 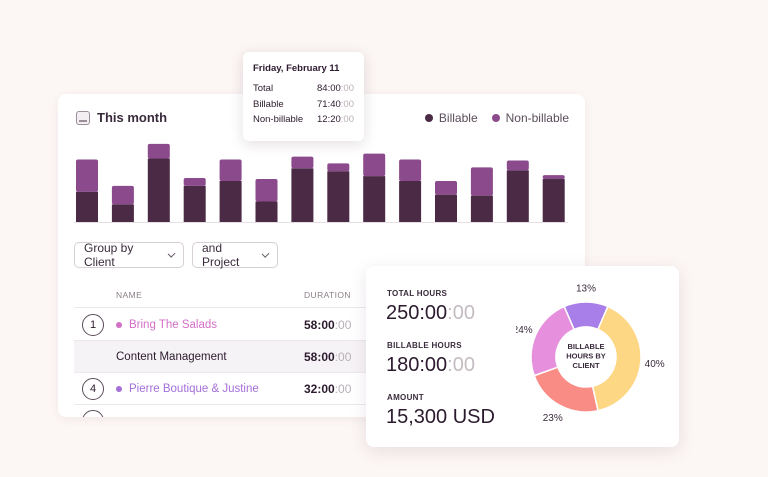 I want to click on legend-billable-label: Billable, so click(x=458, y=118).